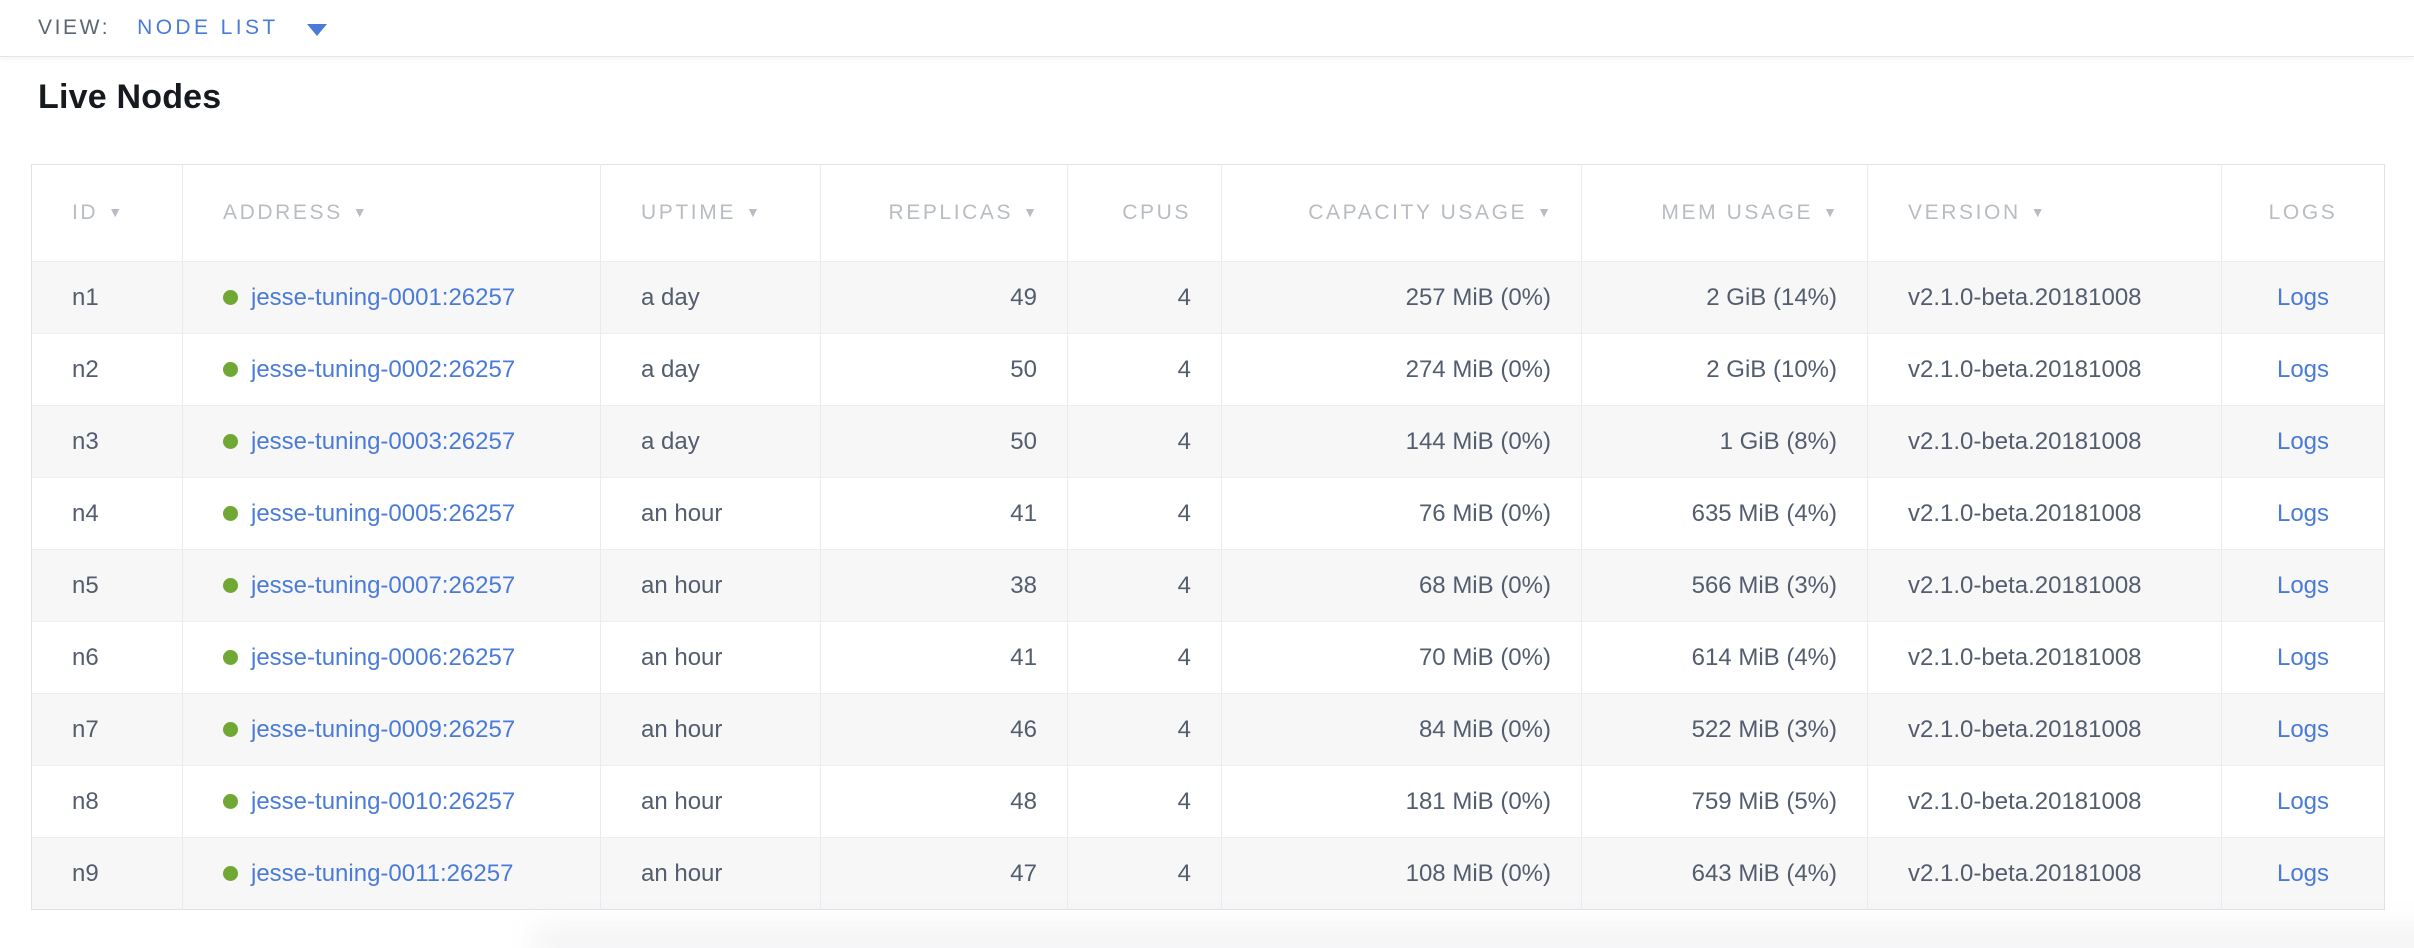 Image resolution: width=2414 pixels, height=948 pixels. What do you see at coordinates (107, 513) in the screenshot?
I see `id-cell: n4` at bounding box center [107, 513].